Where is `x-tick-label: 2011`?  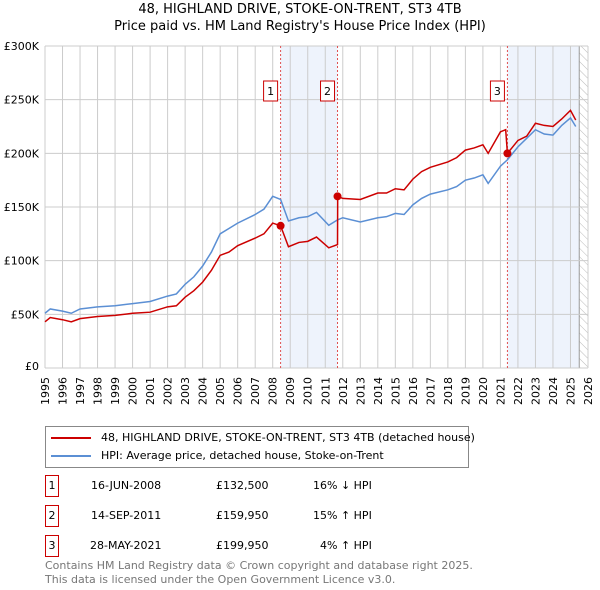
x-tick-label: 2011 is located at coordinates (325, 391).